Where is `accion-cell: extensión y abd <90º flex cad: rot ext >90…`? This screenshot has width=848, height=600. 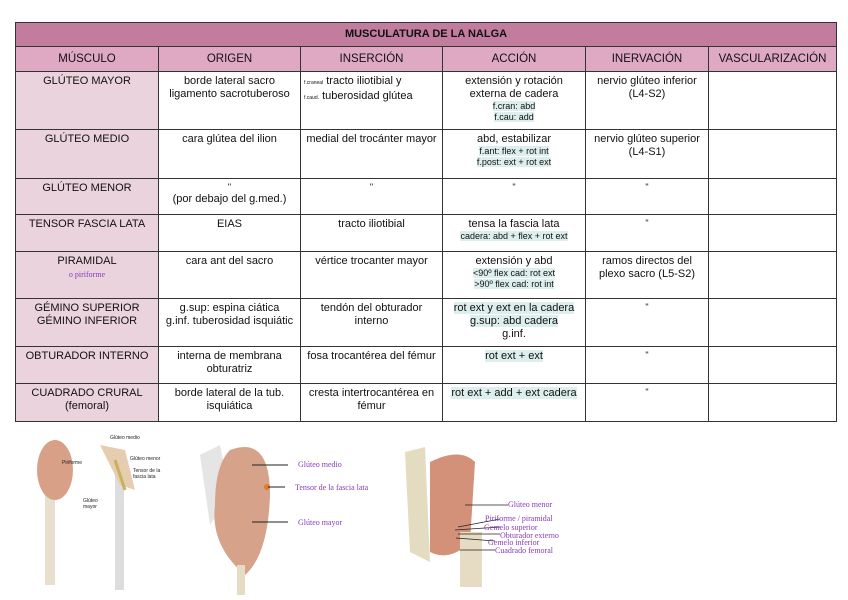
accion-cell: extensión y abd <90º flex cad: rot ext >90… is located at coordinates (514, 275).